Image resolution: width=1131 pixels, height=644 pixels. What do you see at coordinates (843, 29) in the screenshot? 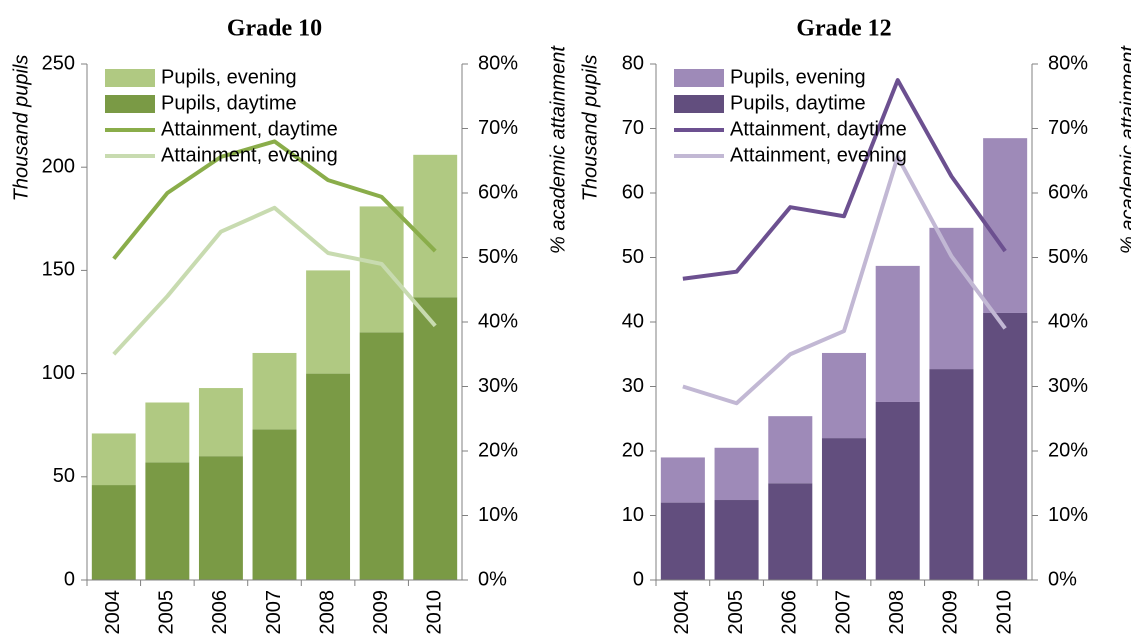
I see `chart-title: Grade 12` at bounding box center [843, 29].